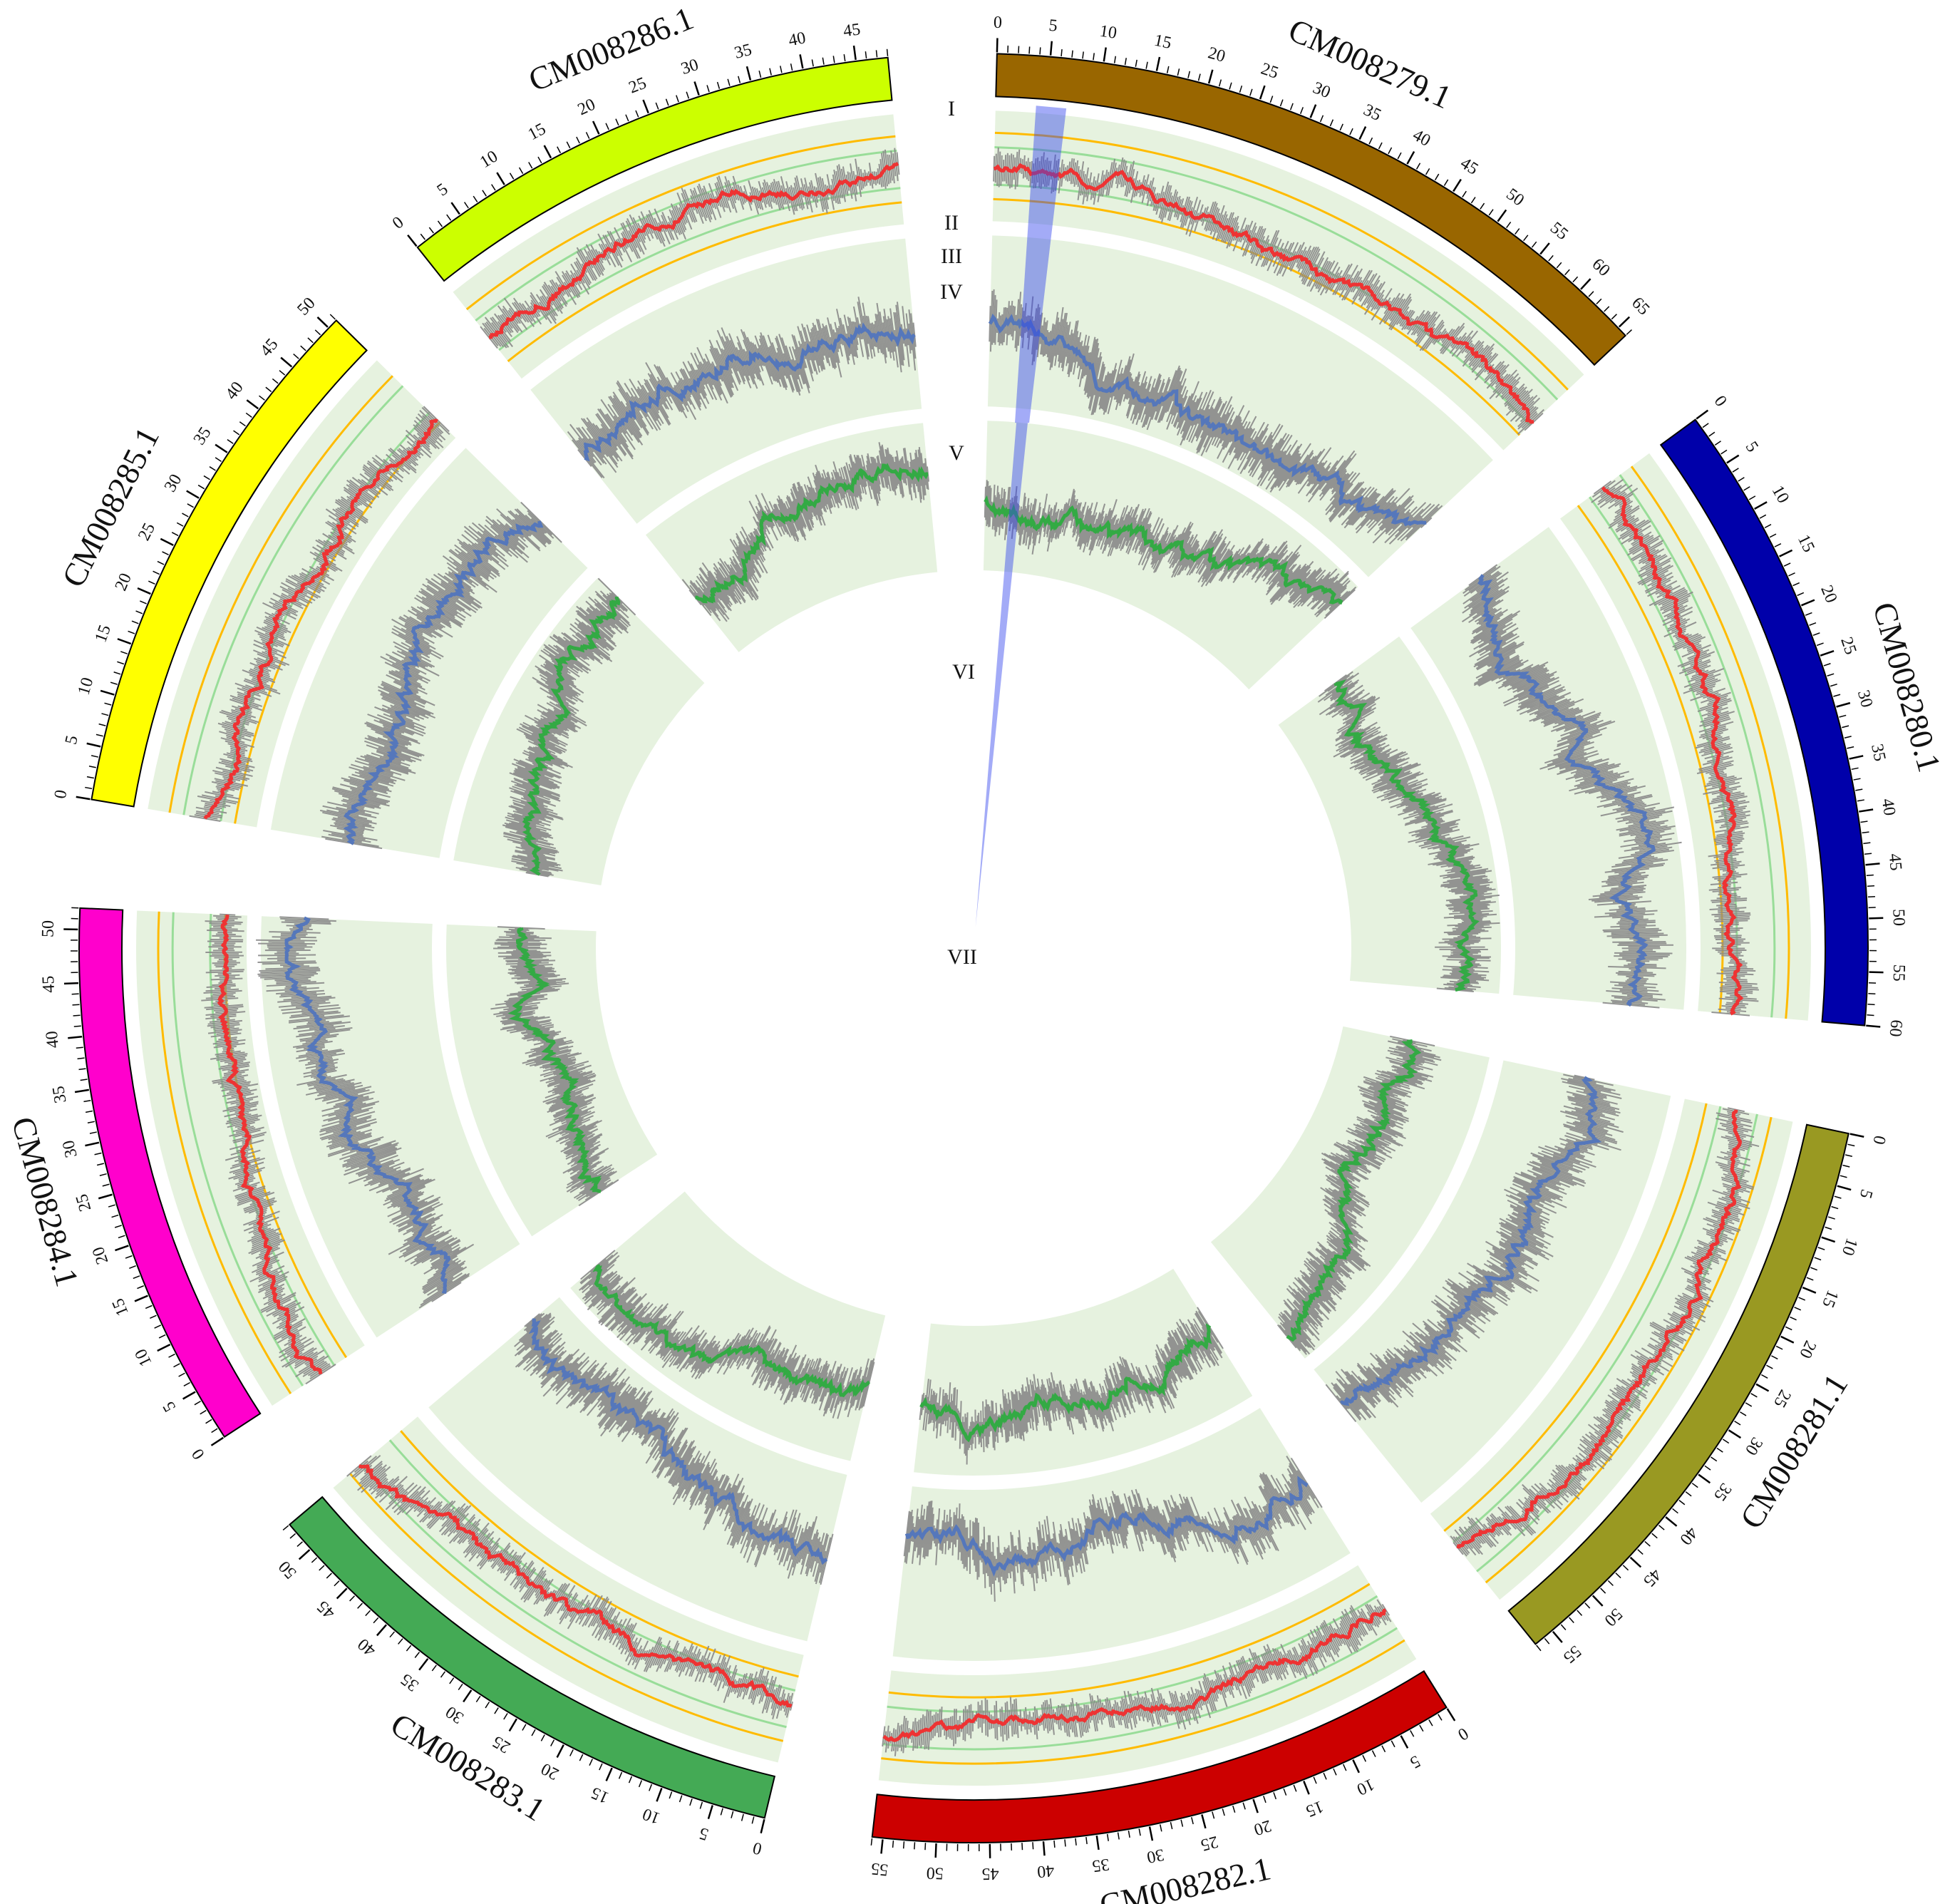  Describe the element at coordinates (1209, 1843) in the screenshot. I see `tick-label: 25` at that location.